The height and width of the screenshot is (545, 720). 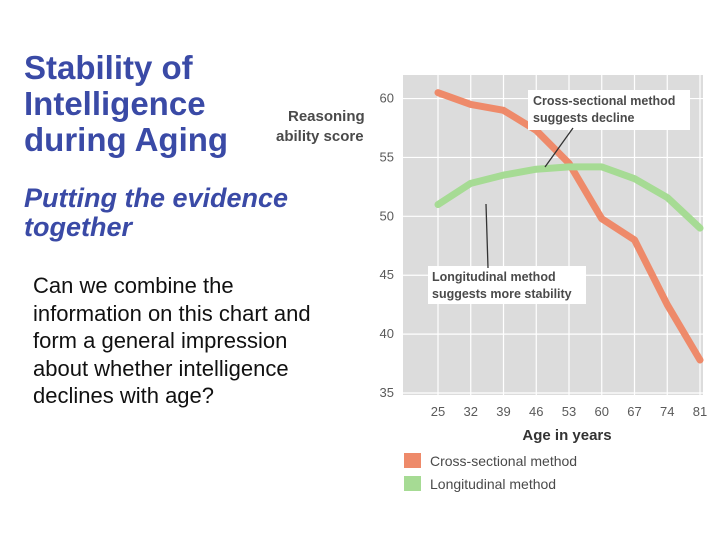 I want to click on slide-title: Stability of Intelligence during Aging, so click(x=126, y=103).